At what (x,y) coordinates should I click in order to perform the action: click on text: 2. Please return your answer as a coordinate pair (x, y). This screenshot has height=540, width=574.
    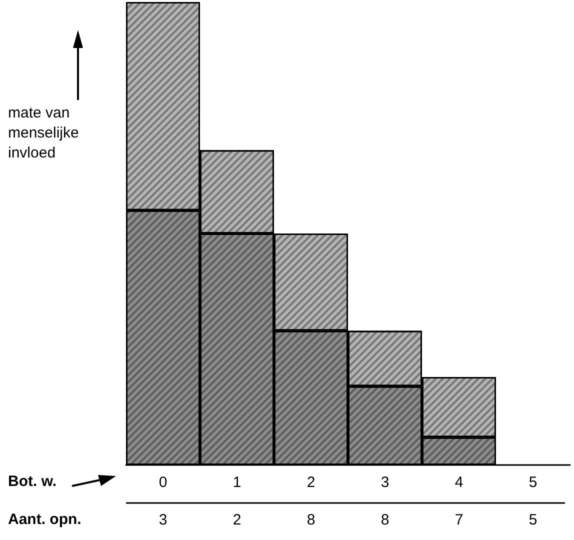
    Looking at the image, I should click on (237, 520).